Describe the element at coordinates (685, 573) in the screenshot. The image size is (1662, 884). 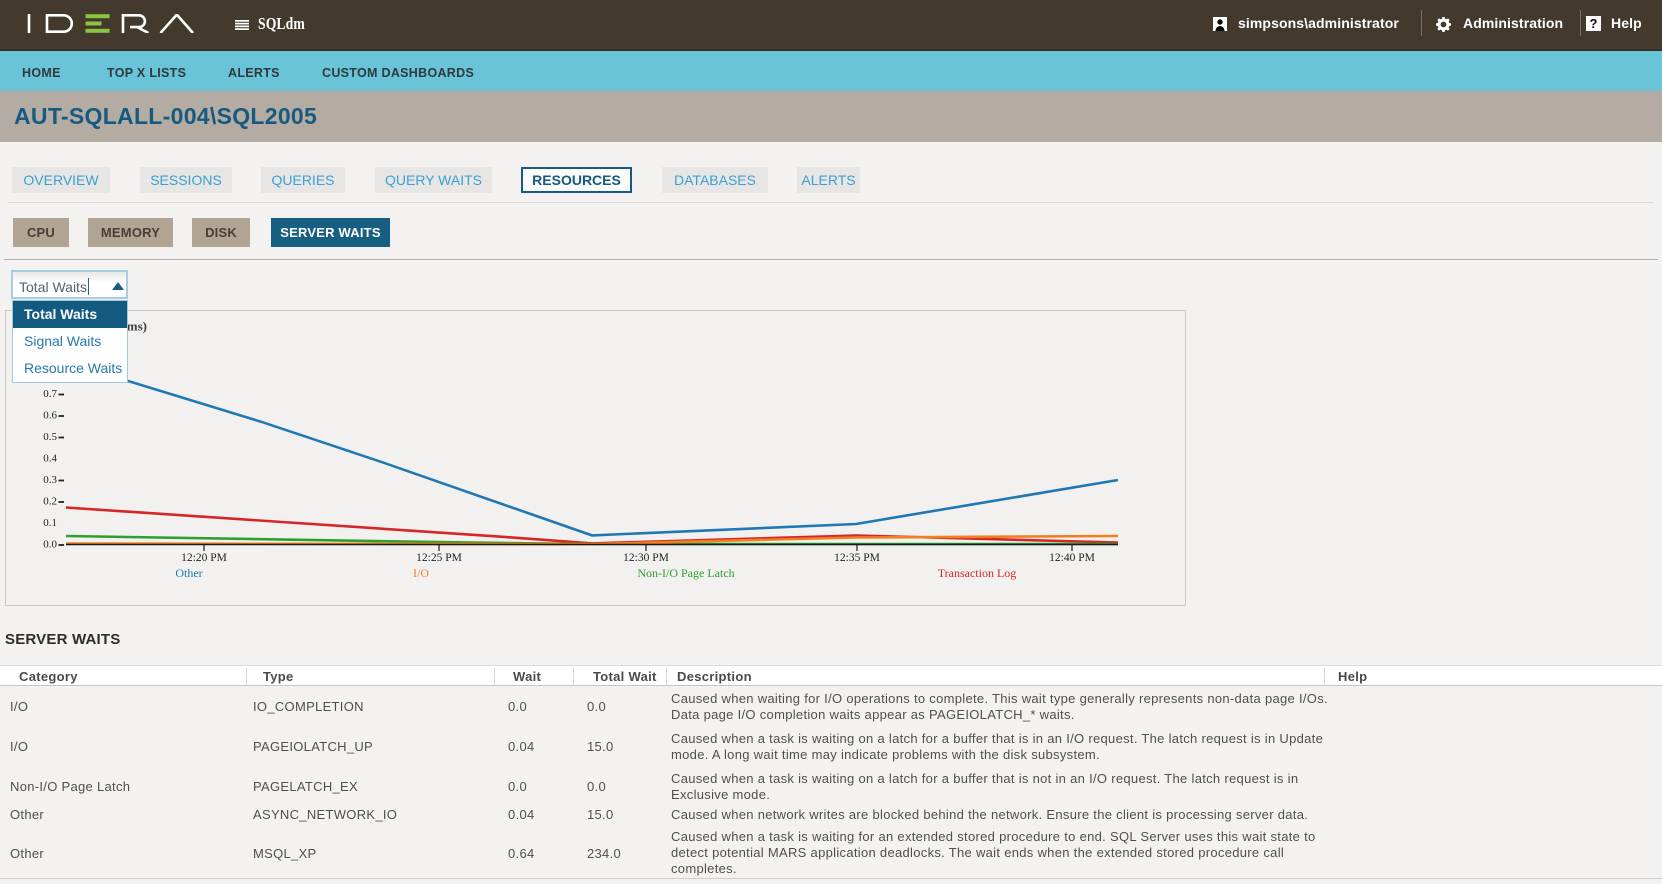
I see `svg-text: Non-I/O Page Latch` at that location.